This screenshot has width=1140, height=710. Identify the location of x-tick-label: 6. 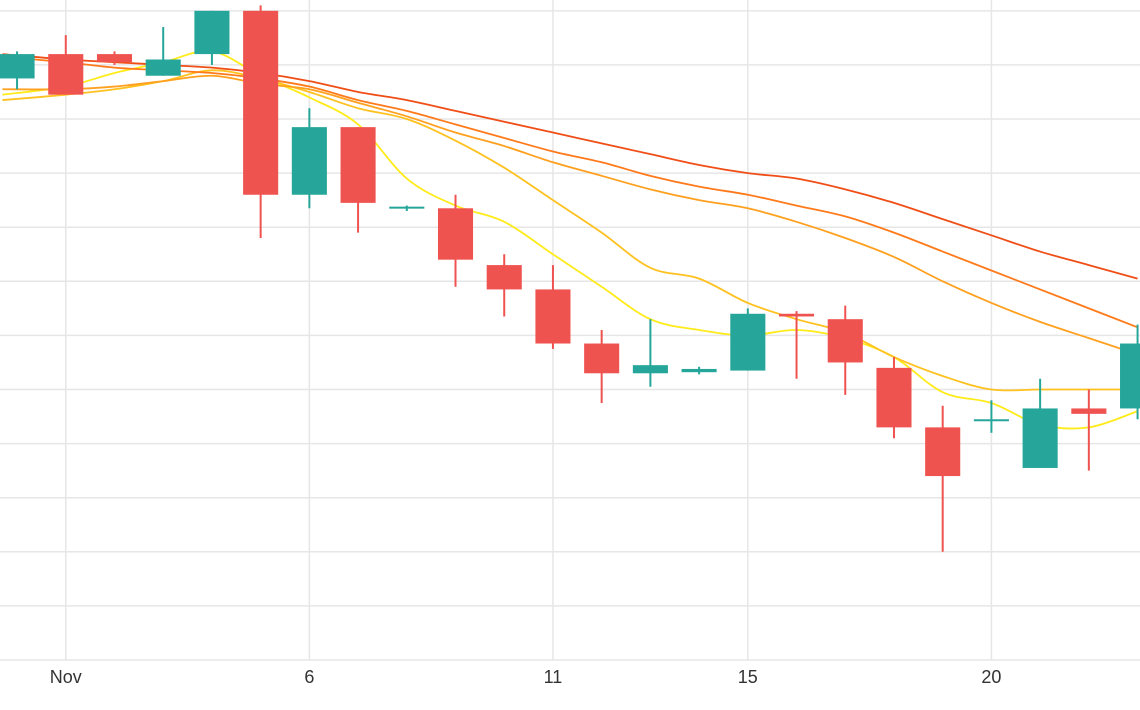
(309, 677).